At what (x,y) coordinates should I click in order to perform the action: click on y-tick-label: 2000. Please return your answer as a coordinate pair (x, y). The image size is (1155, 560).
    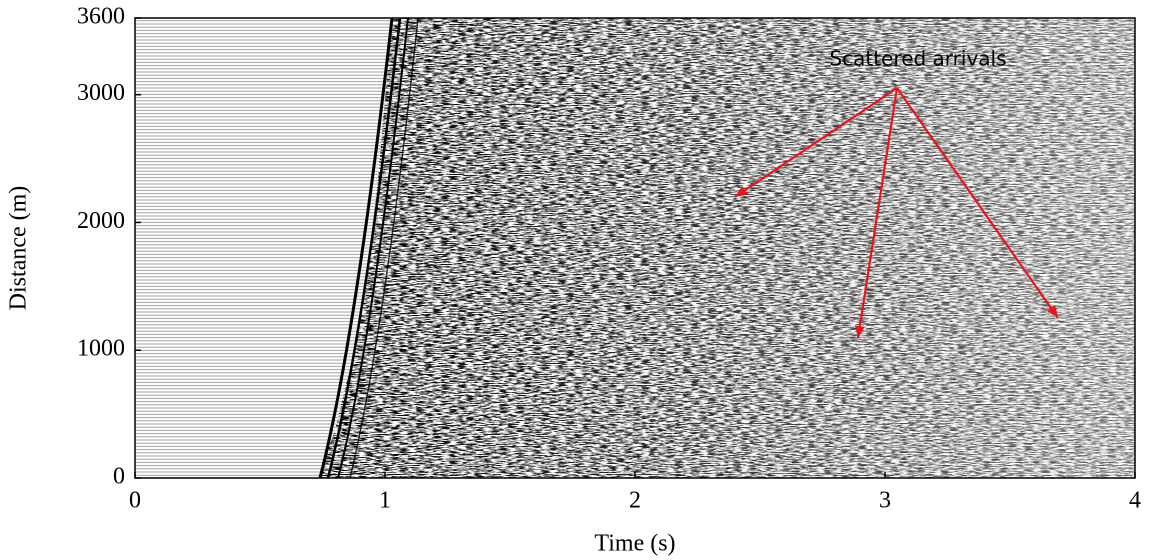
    Looking at the image, I should click on (101, 221).